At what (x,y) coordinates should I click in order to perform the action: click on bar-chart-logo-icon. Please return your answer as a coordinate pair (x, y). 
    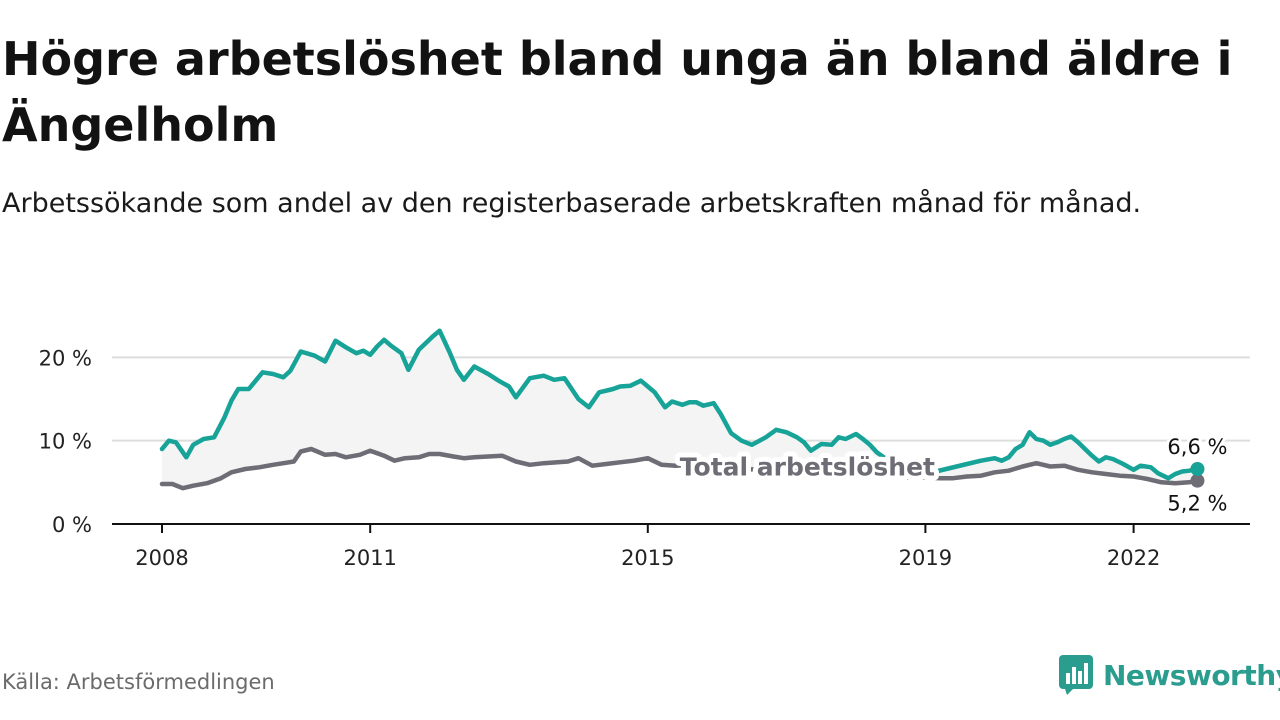
    Looking at the image, I should click on (1076, 675).